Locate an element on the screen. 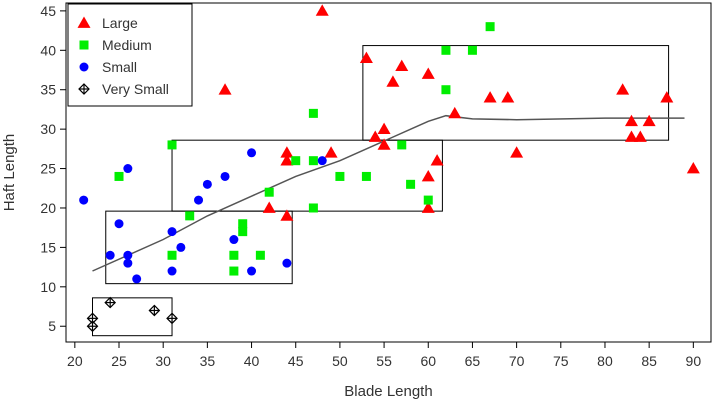  x-tick-label: 25 is located at coordinates (119, 361).